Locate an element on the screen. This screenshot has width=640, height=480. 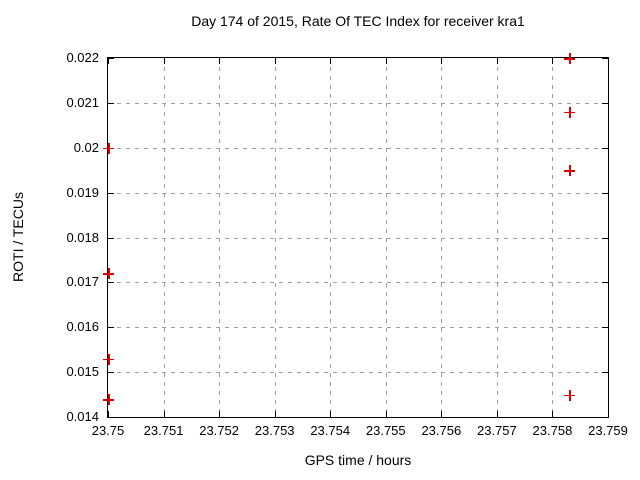
y-tick-label: 0.015 is located at coordinates (82, 372).